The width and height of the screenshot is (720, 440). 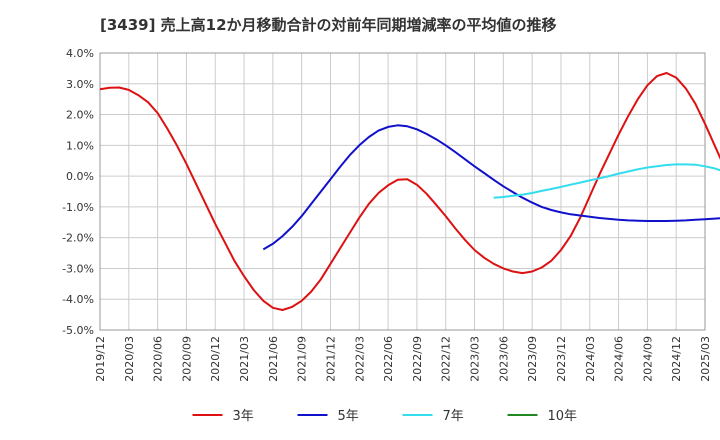 What do you see at coordinates (563, 416) in the screenshot?
I see `legend-label-4: 10年` at bounding box center [563, 416].